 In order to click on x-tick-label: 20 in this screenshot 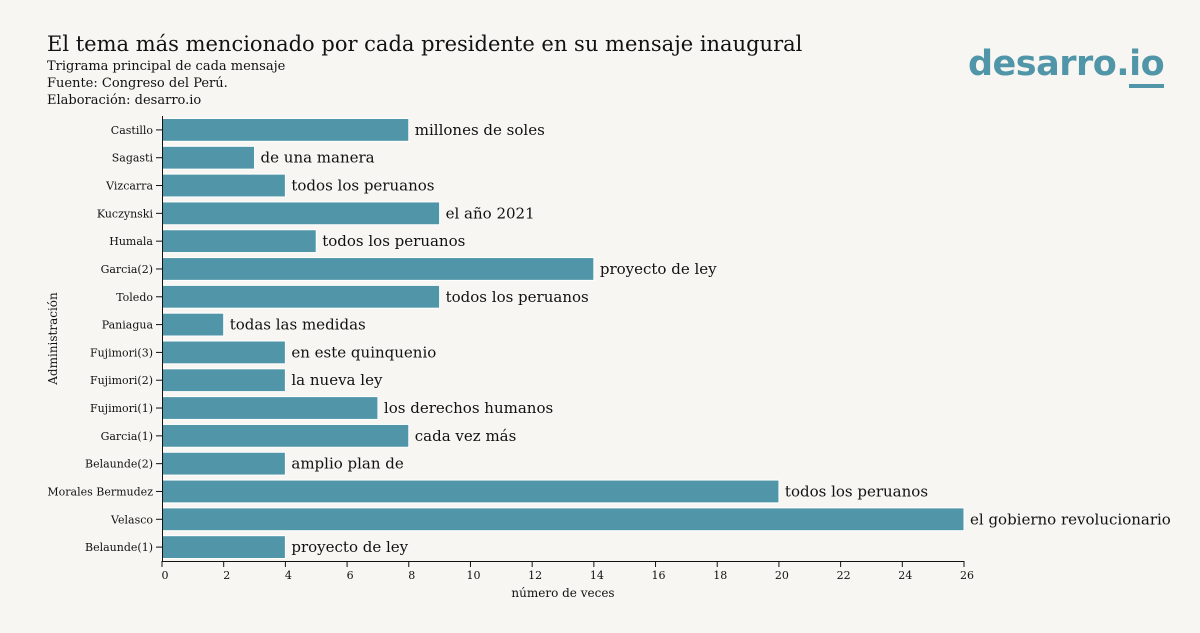, I will do `click(782, 575)`.